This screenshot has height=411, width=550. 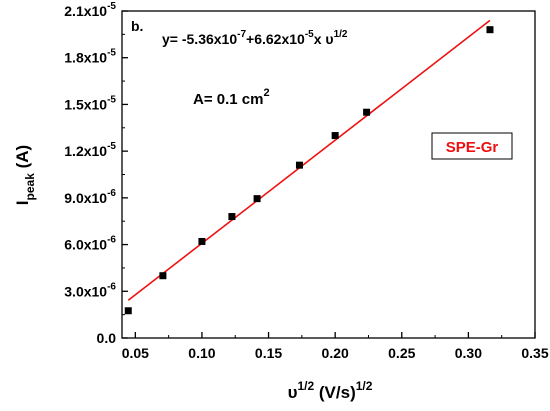 I want to click on x-axis-label: υ1/2 (V/s)1/2, so click(x=330, y=390).